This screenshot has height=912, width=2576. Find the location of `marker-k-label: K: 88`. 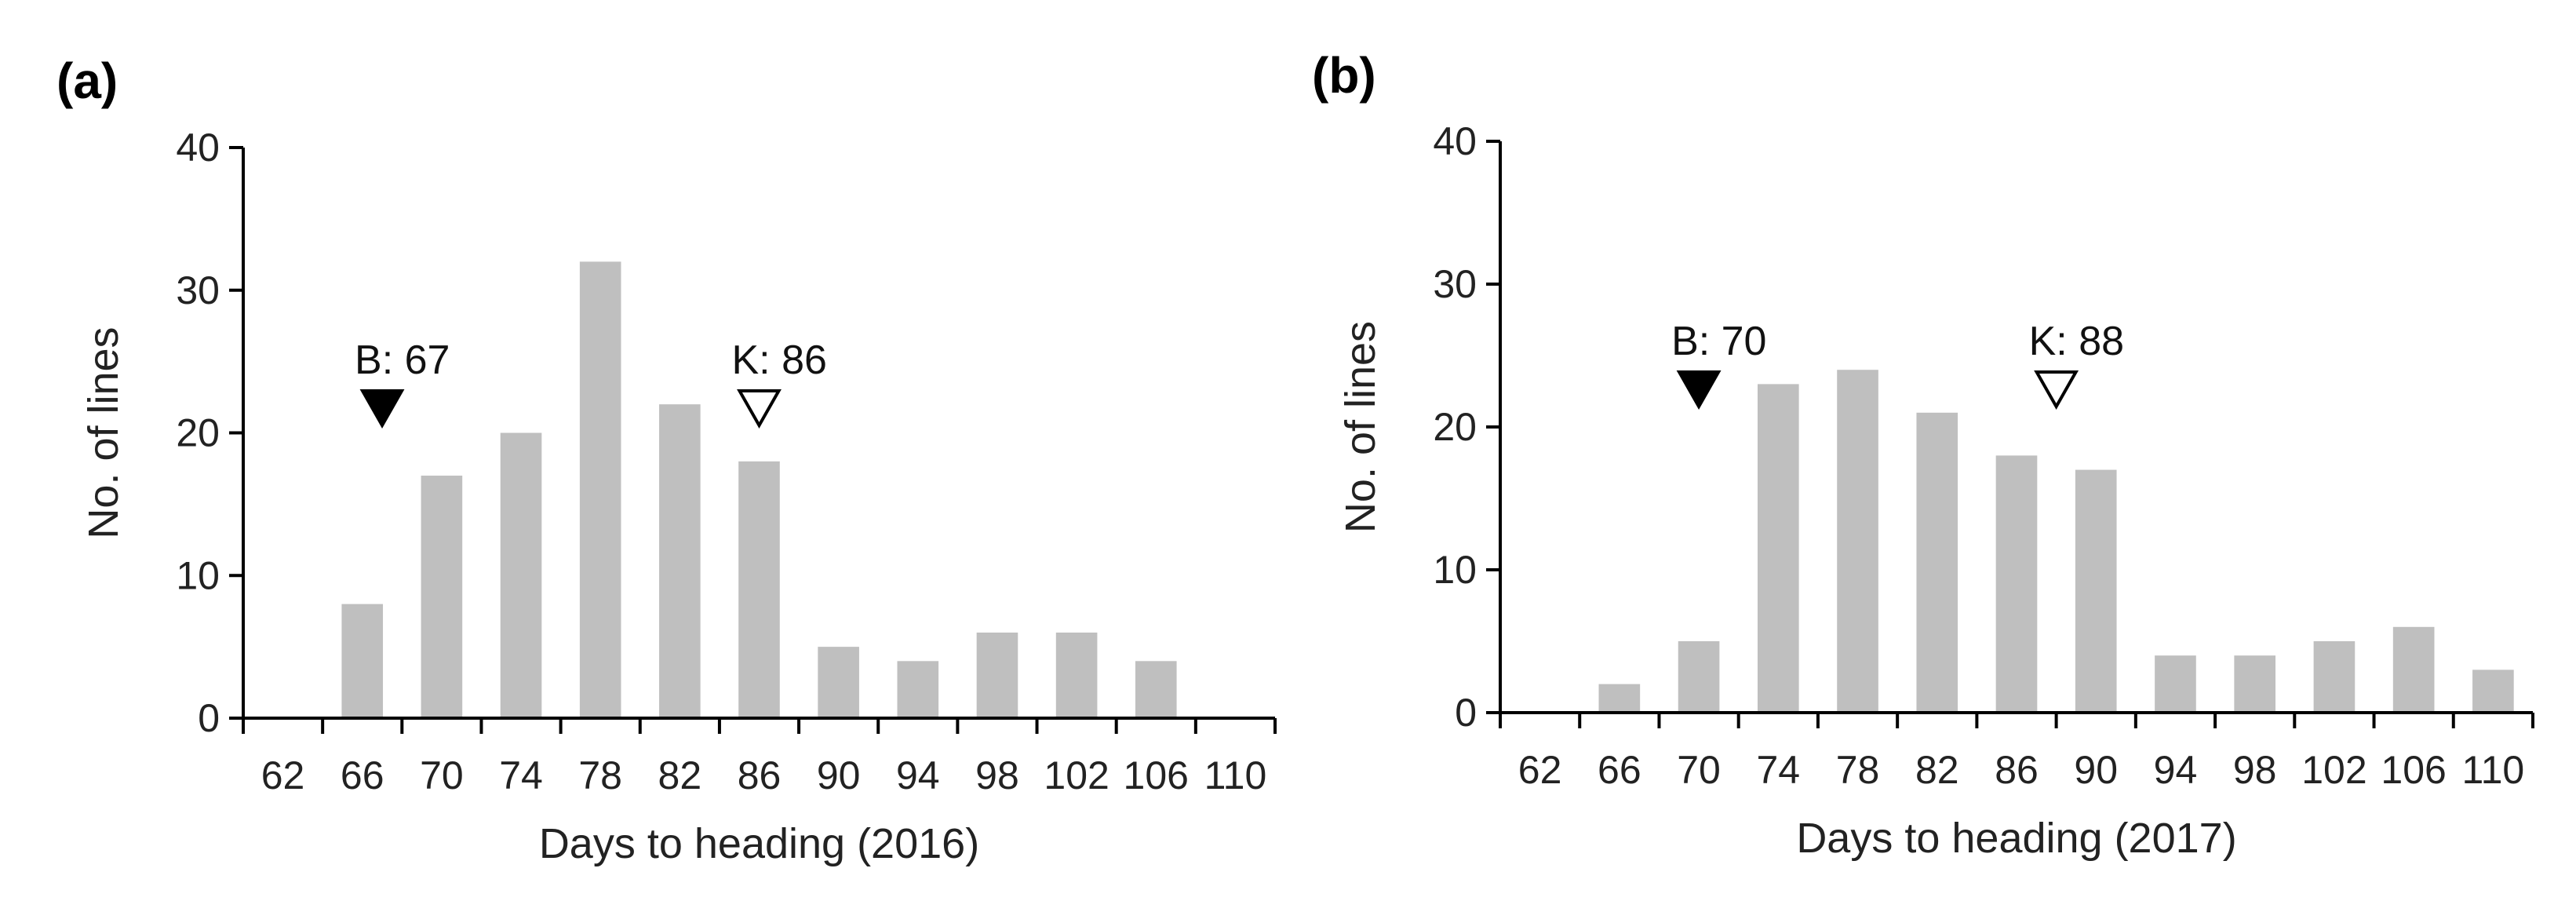

marker-k-label: K: 88 is located at coordinates (2076, 341).